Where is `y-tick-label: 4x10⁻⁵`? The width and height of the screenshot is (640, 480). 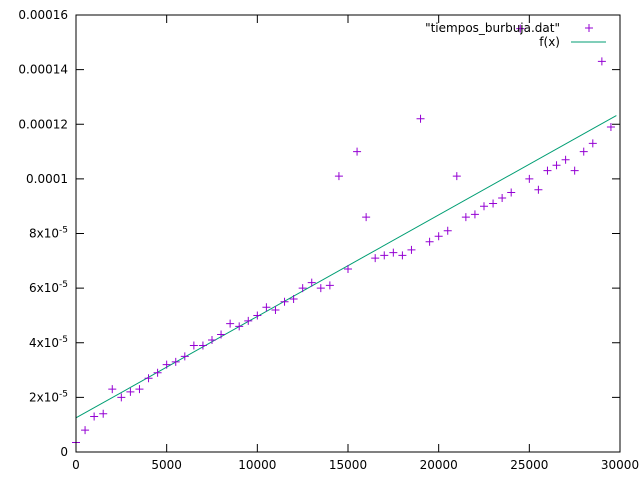 y-tick-label: 4x10⁻⁵ is located at coordinates (48, 342).